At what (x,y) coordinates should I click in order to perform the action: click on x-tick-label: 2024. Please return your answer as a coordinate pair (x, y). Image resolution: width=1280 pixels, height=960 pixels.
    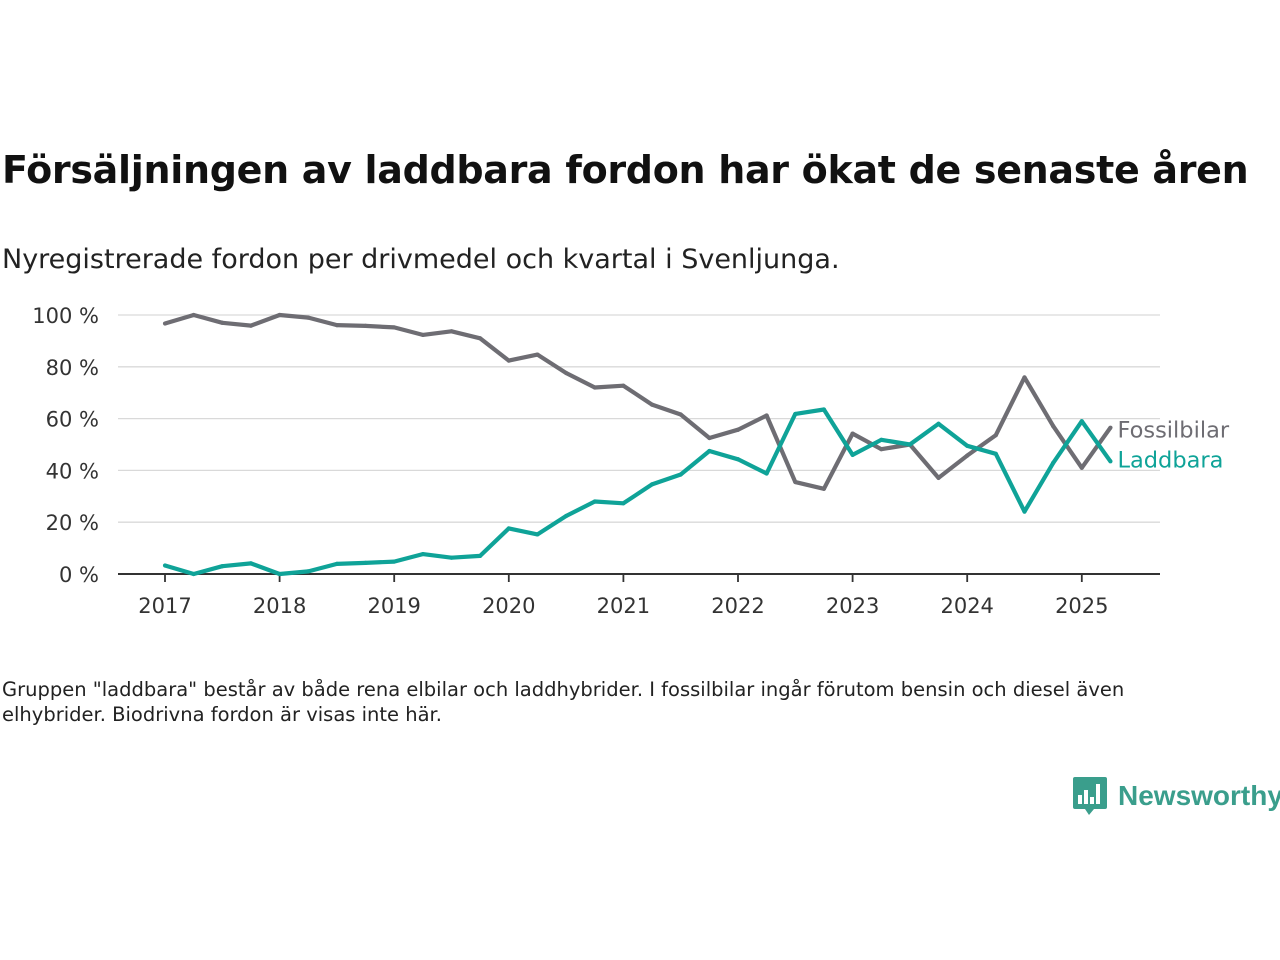
    Looking at the image, I should click on (966, 606).